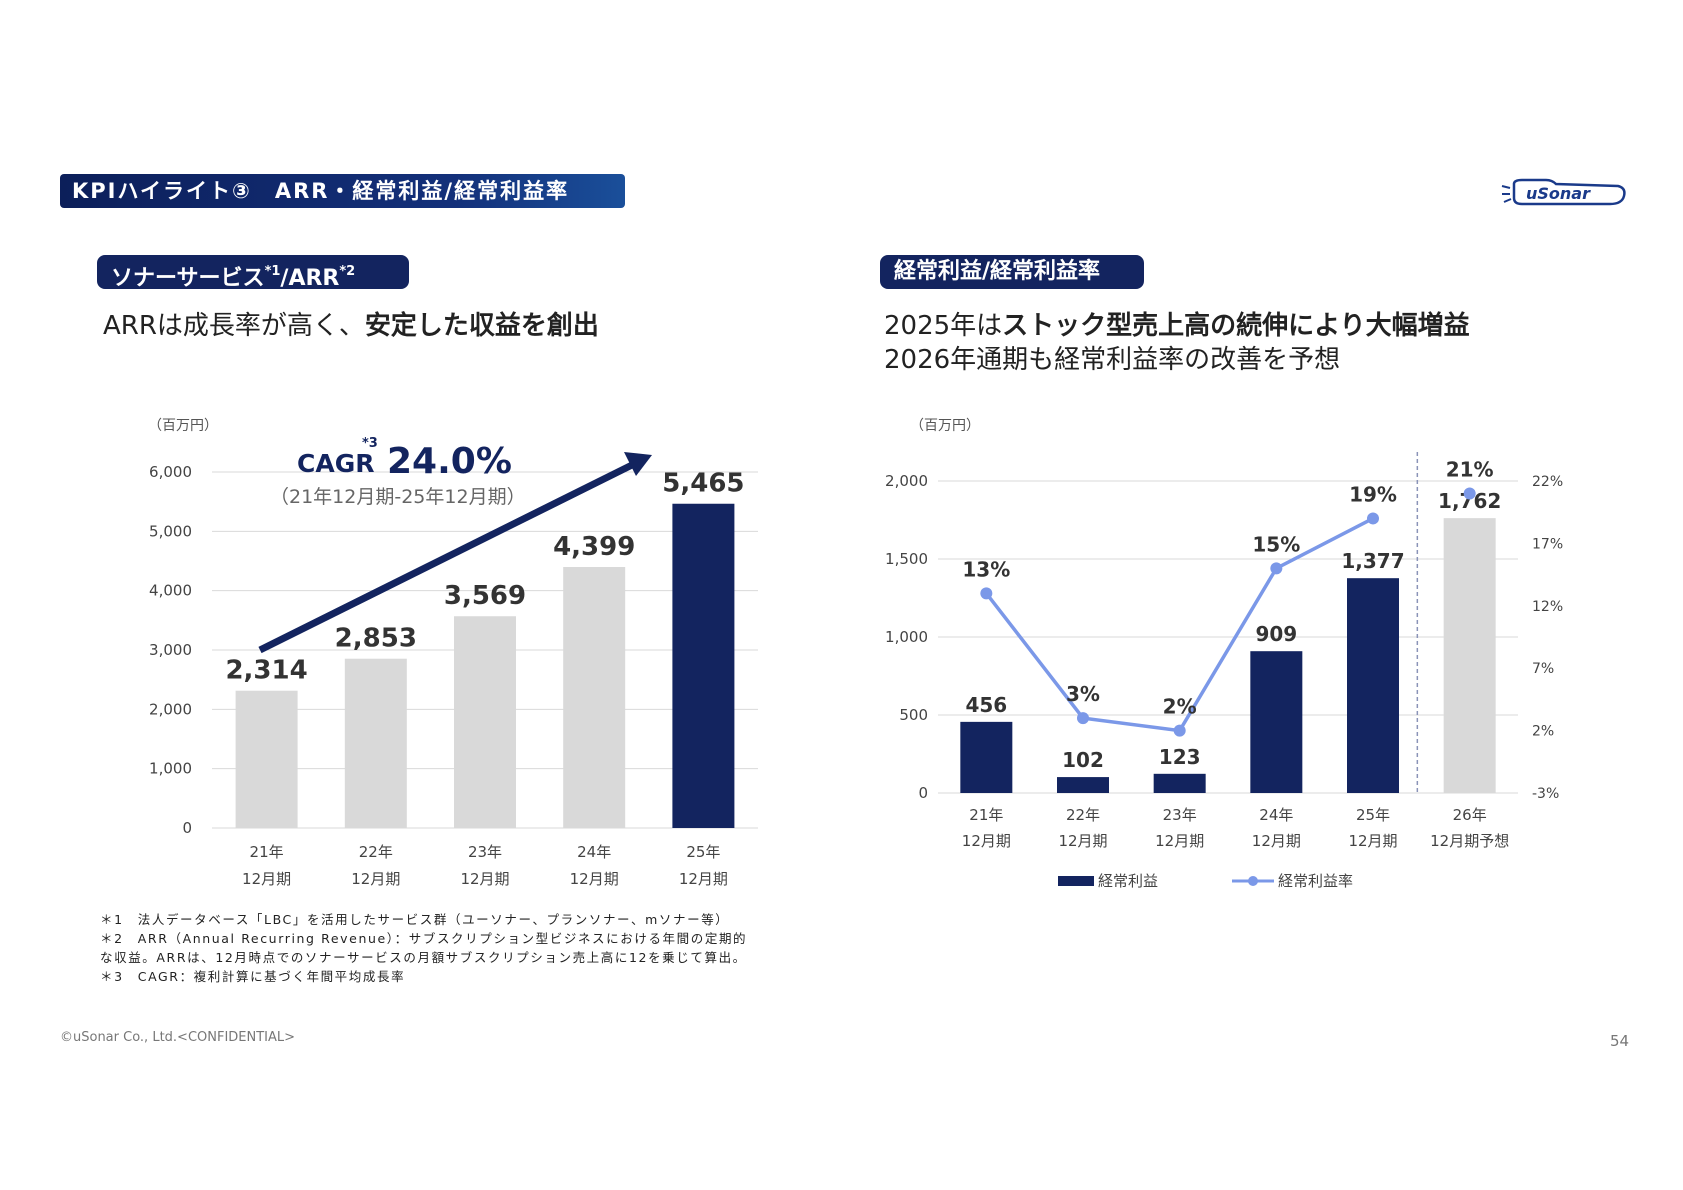  I want to click on right-pill-text: 経常利益/経常利益率, so click(997, 271).